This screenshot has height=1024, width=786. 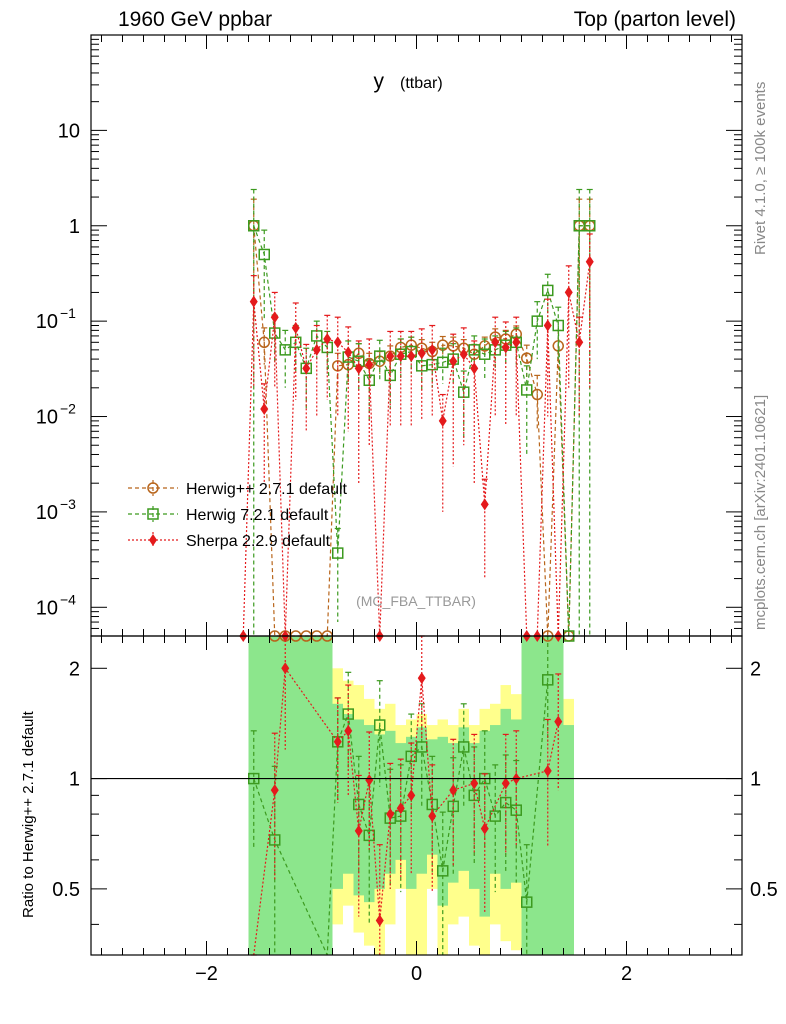 I want to click on plot-title-suffix: (ttbar), so click(x=421, y=83).